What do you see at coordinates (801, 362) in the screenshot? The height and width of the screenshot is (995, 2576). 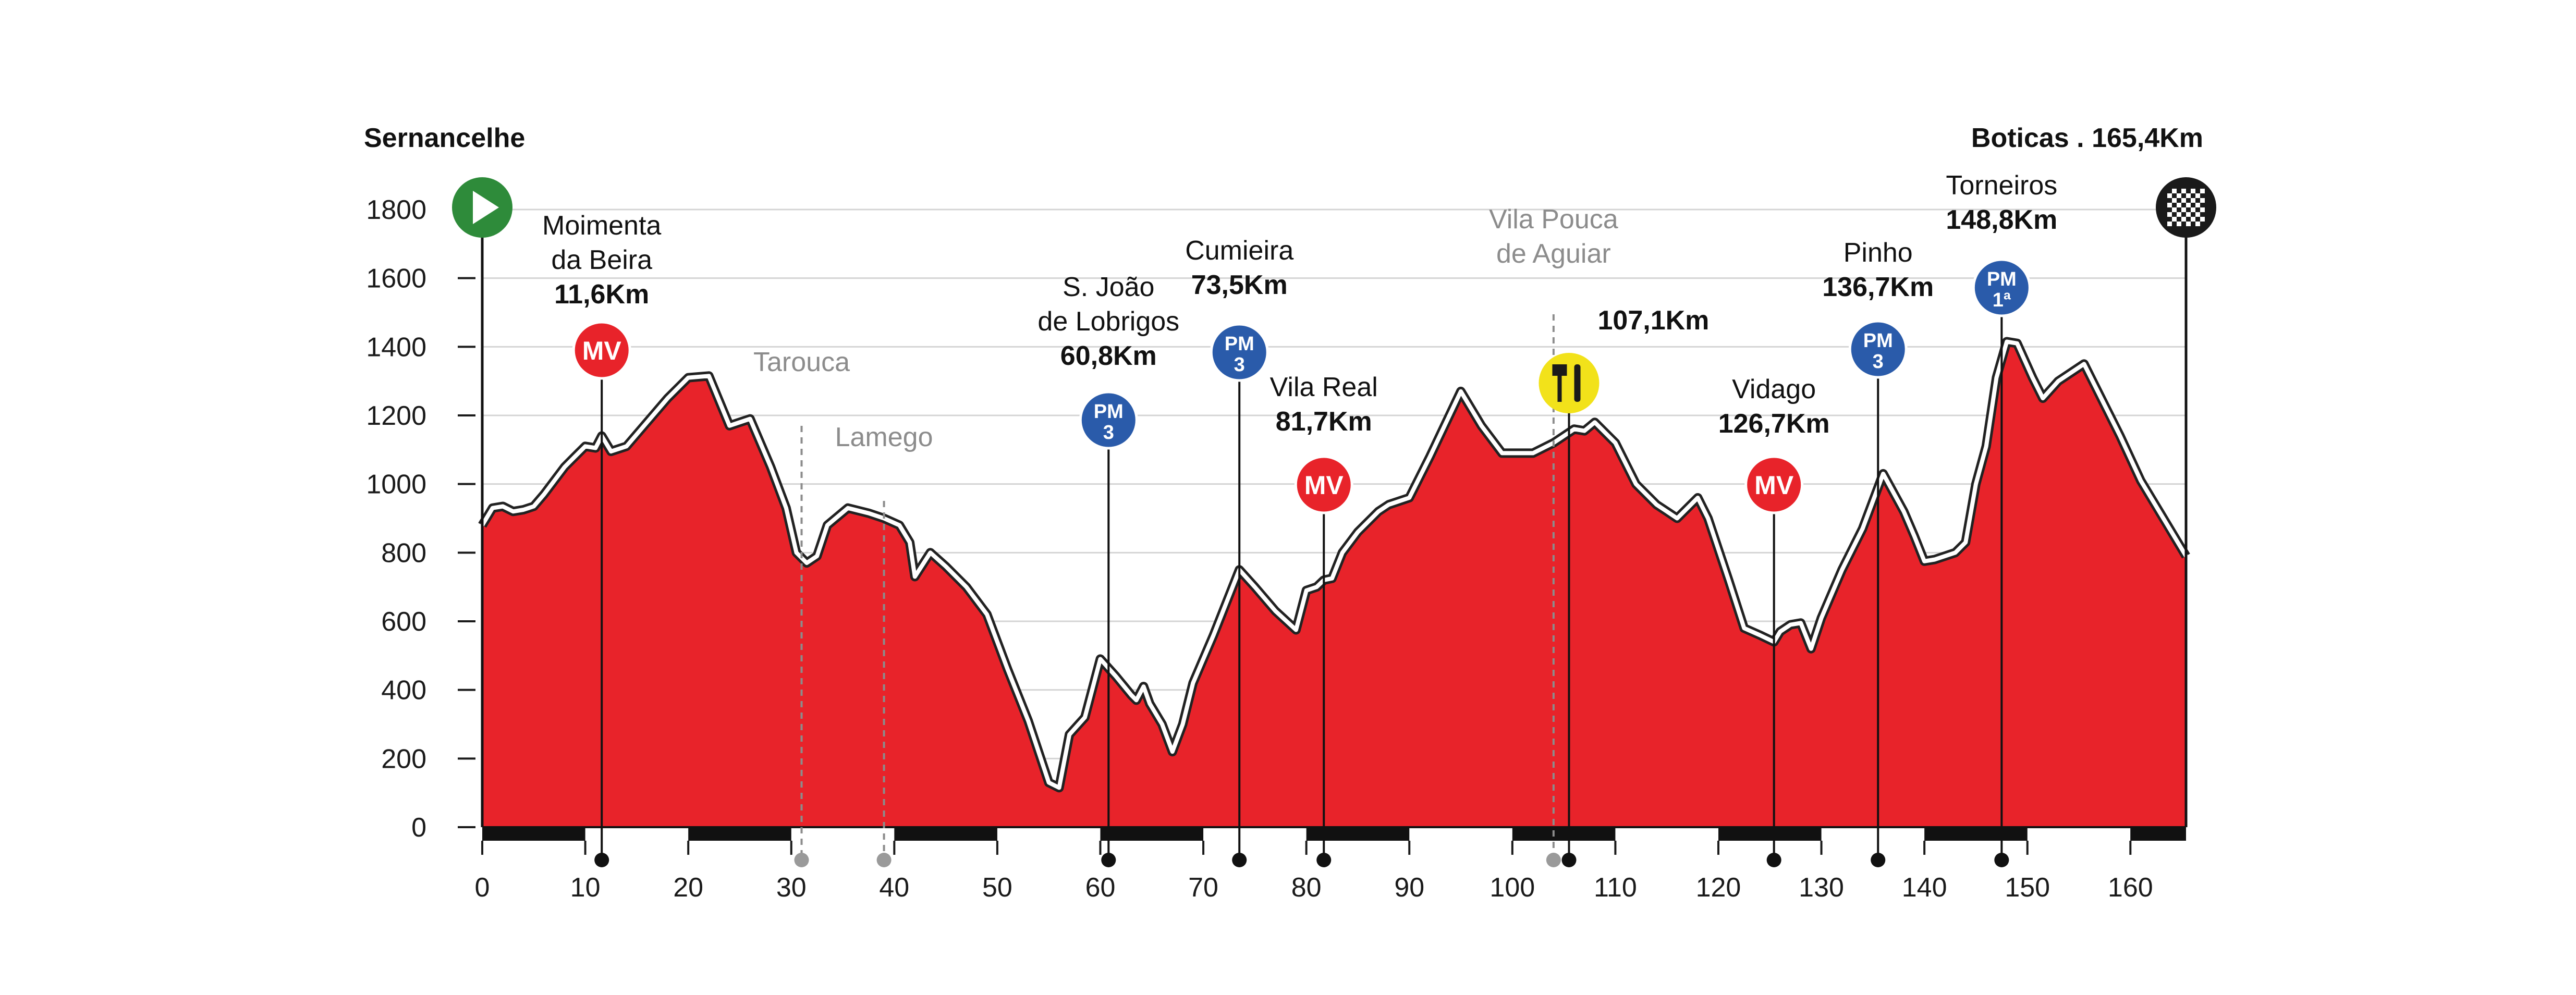 I see `waypoint-label-tarouca-0: Tarouca` at bounding box center [801, 362].